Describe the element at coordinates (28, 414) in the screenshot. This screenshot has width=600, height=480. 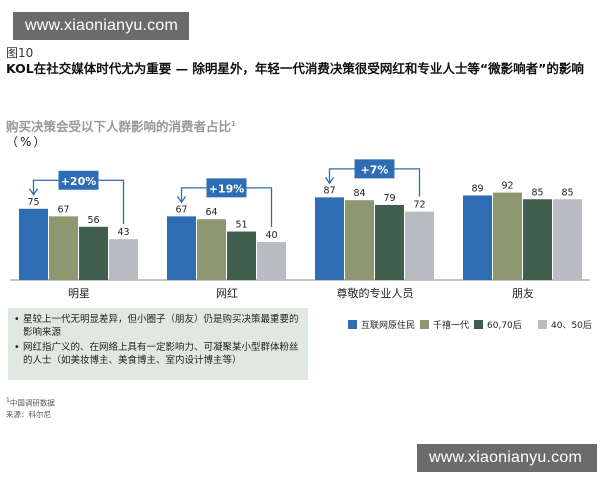
I see `source-note: 来源：科尔尼` at that location.